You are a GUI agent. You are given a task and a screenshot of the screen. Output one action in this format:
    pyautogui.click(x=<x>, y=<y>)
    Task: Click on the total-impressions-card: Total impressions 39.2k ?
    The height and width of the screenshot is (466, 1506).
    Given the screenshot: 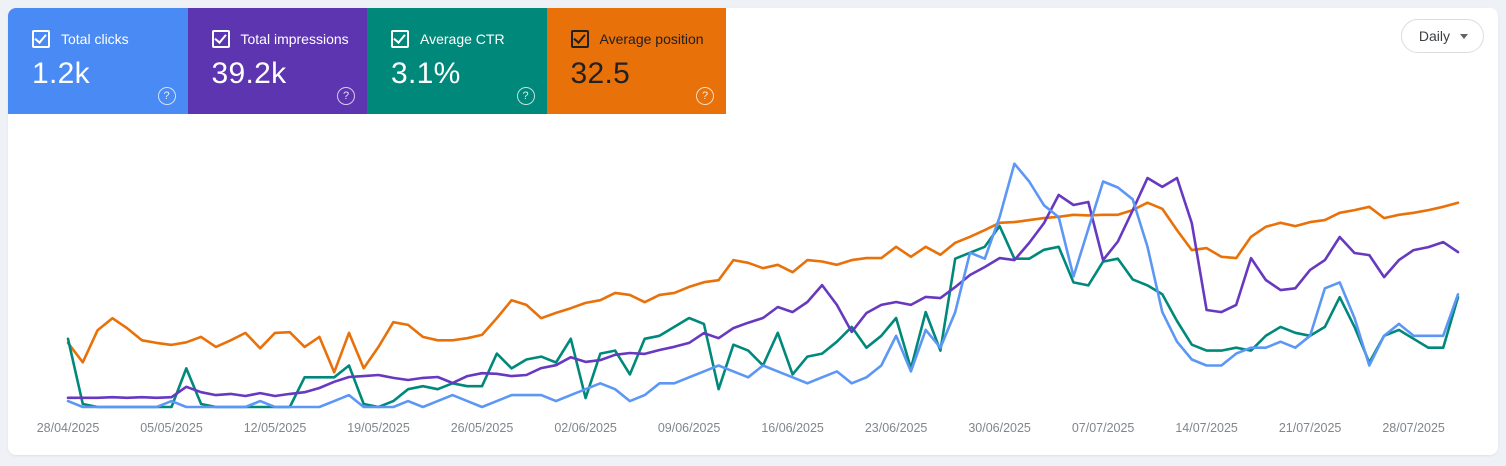 What is the action you would take?
    pyautogui.click(x=277, y=61)
    